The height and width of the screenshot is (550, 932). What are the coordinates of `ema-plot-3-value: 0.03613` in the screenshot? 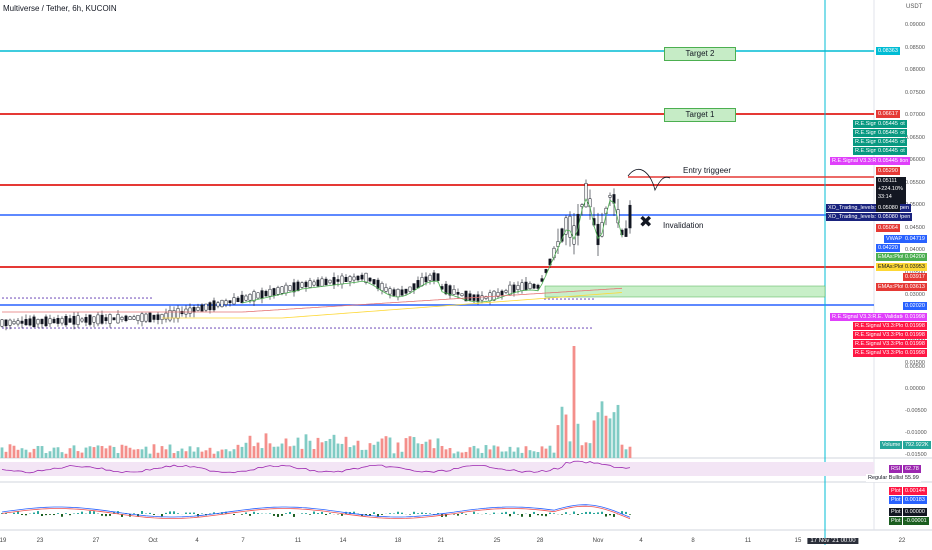 It's located at (915, 287).